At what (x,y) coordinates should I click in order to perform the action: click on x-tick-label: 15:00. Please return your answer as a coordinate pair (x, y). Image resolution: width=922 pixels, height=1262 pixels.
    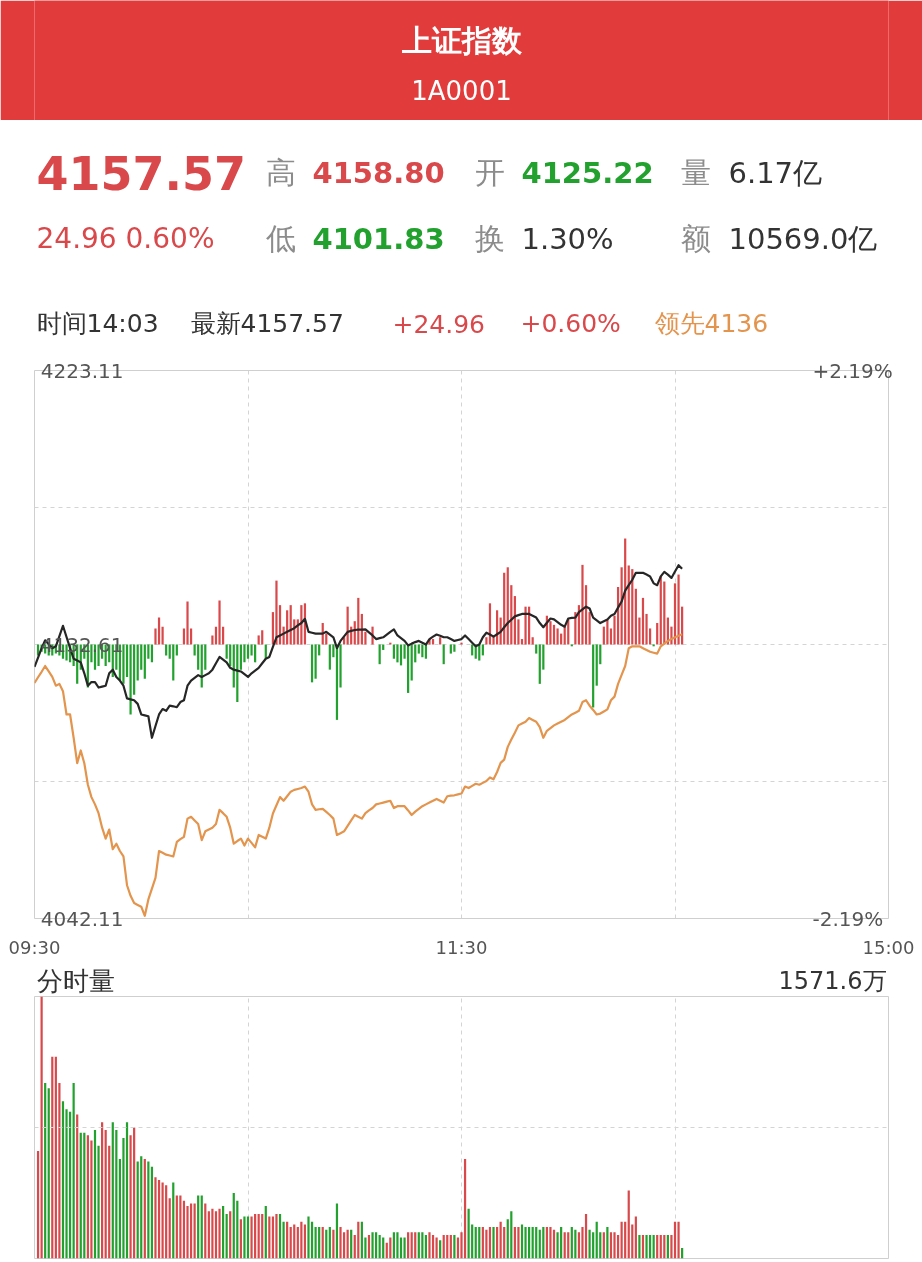
    Looking at the image, I should click on (888, 947).